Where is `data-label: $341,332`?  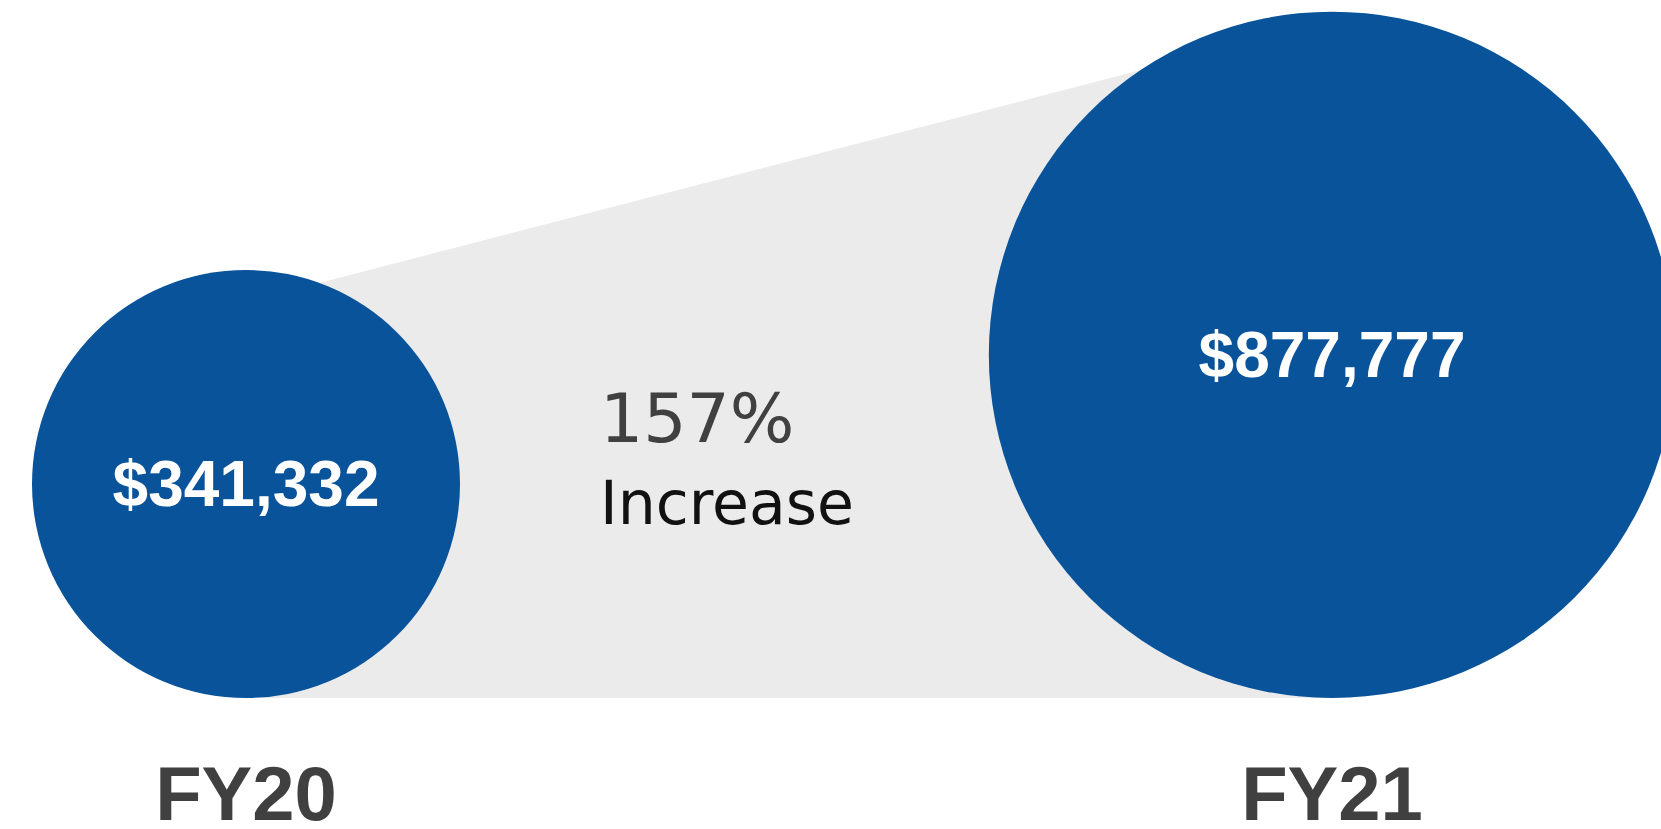
data-label: $341,332 is located at coordinates (246, 484).